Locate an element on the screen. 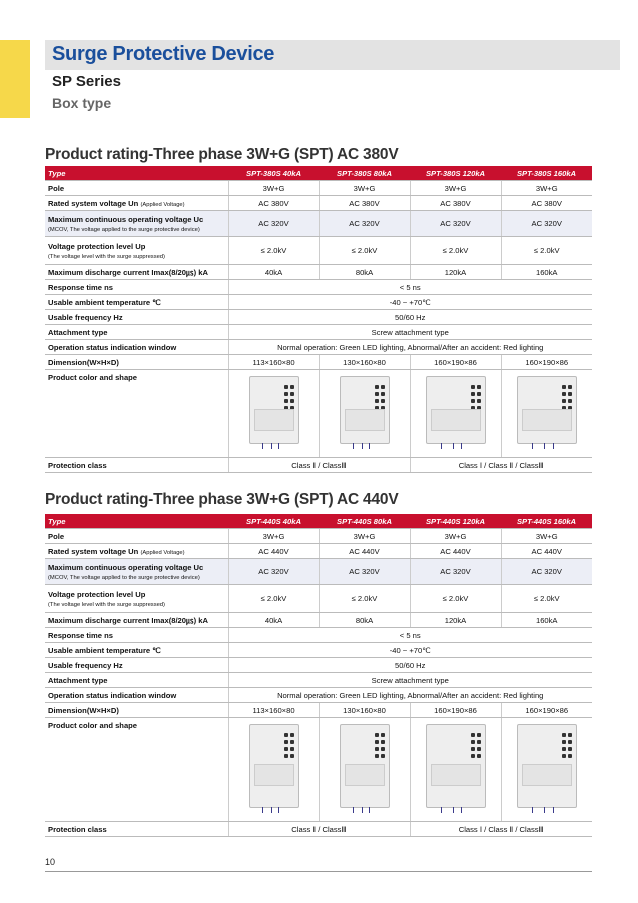 Image resolution: width=638 pixels, height=903 pixels. cell: AC 380V is located at coordinates (364, 203).